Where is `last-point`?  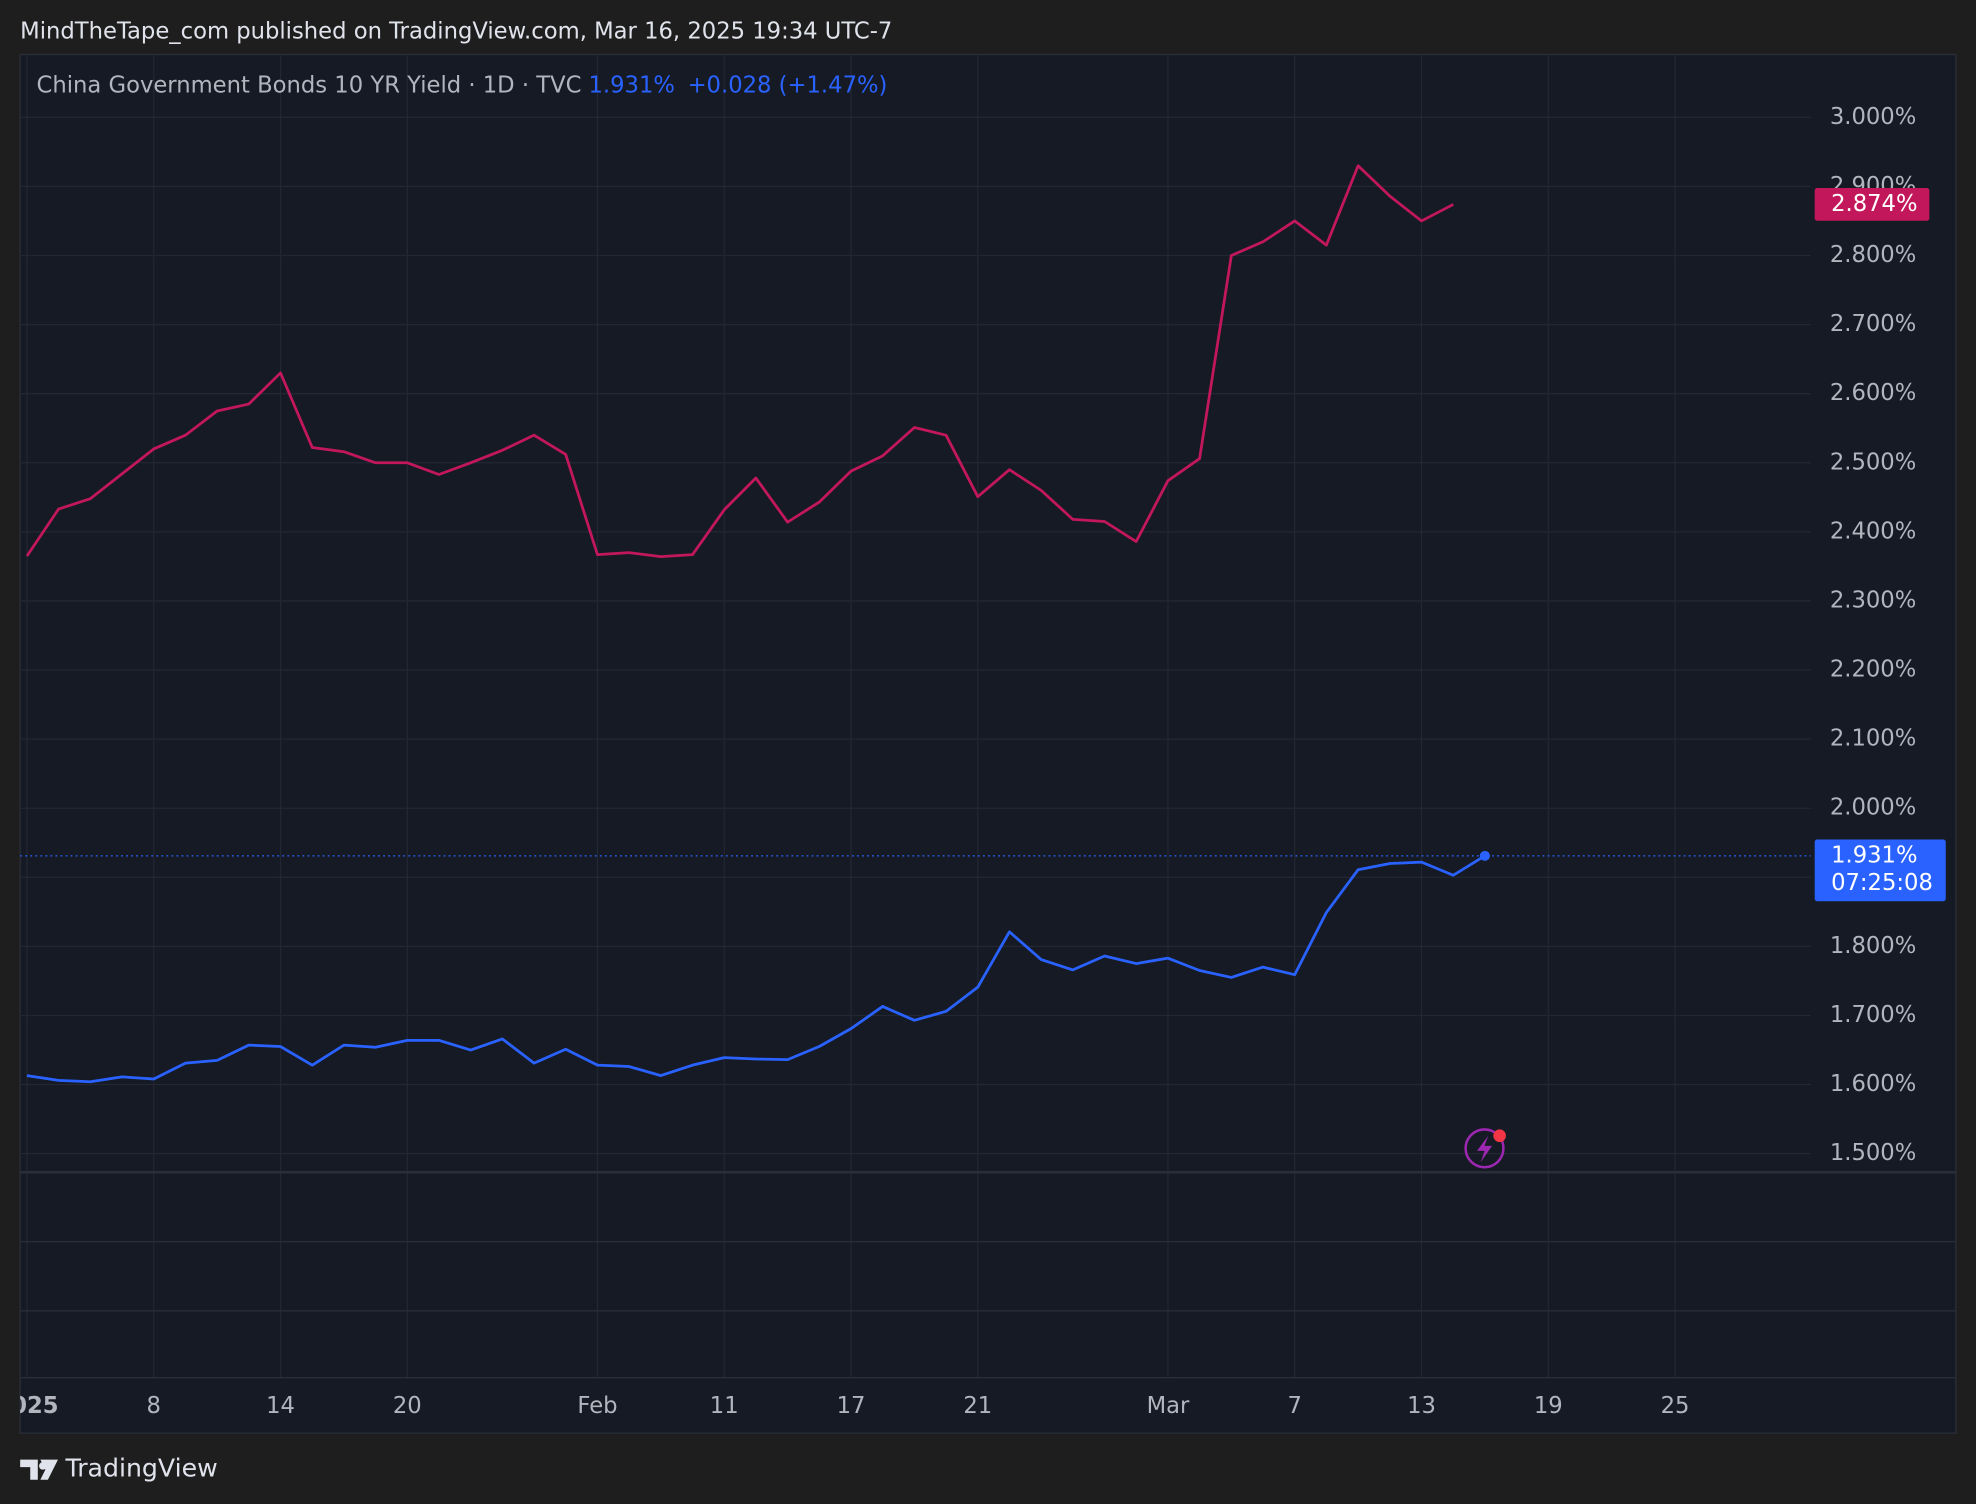 last-point is located at coordinates (1484, 855).